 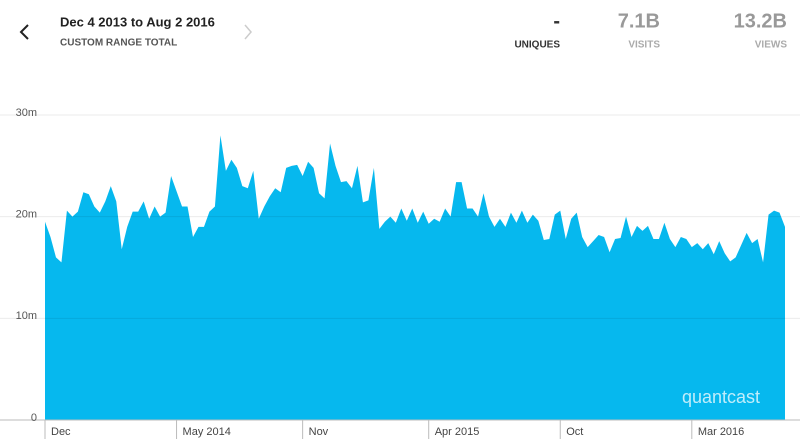 I want to click on stat-value: -, so click(x=556, y=21).